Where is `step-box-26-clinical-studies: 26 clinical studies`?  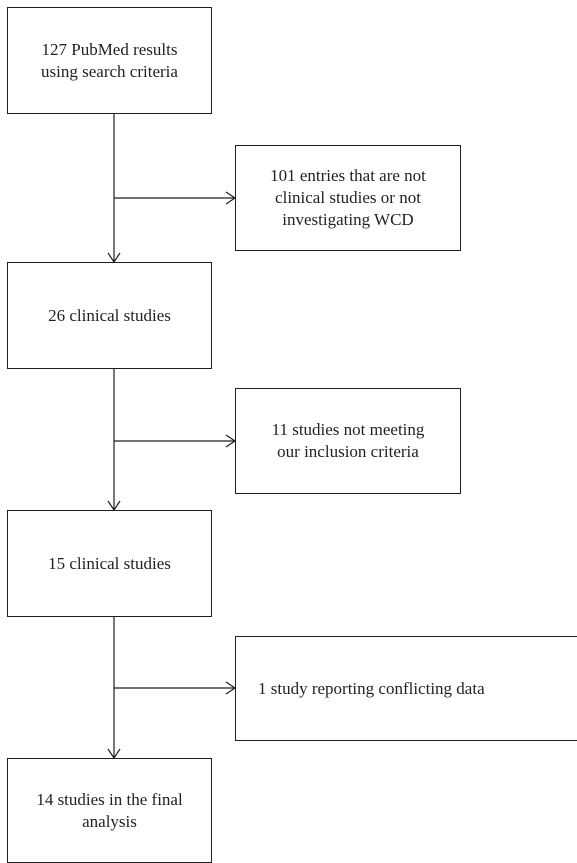
step-box-26-clinical-studies: 26 clinical studies is located at coordinates (109, 315).